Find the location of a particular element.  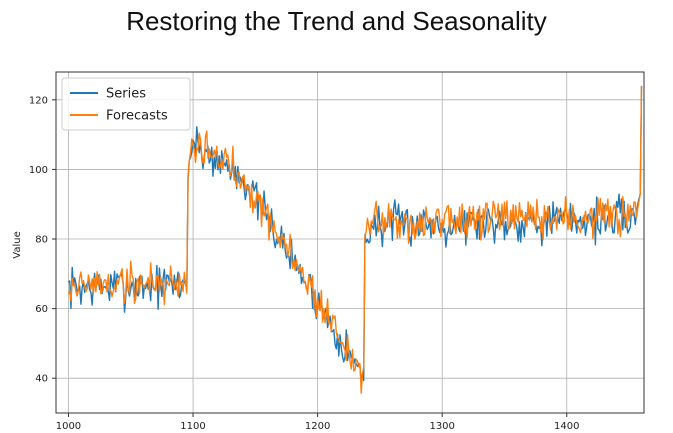

page-title: Restoring the Trend and Seasonality is located at coordinates (336, 21).